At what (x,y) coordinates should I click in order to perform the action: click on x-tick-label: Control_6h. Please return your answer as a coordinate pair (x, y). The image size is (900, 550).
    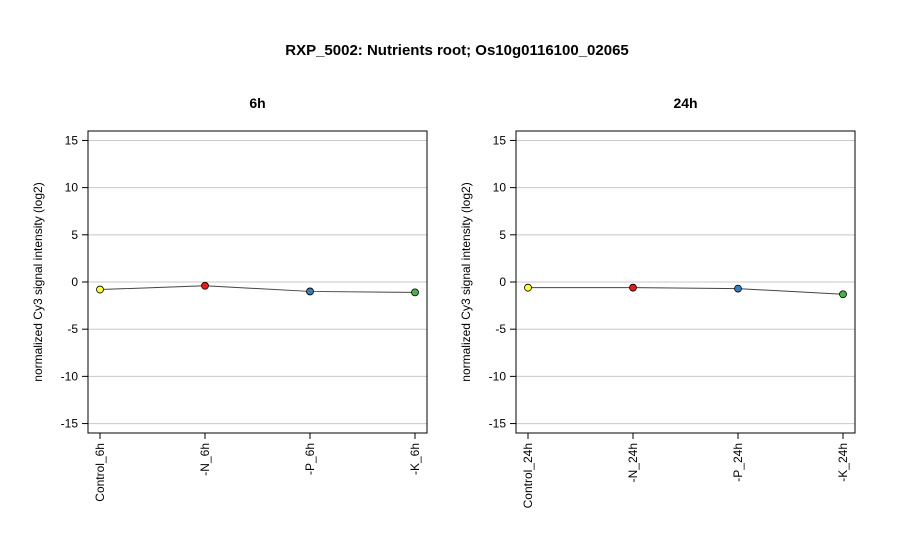
    Looking at the image, I should click on (100, 472).